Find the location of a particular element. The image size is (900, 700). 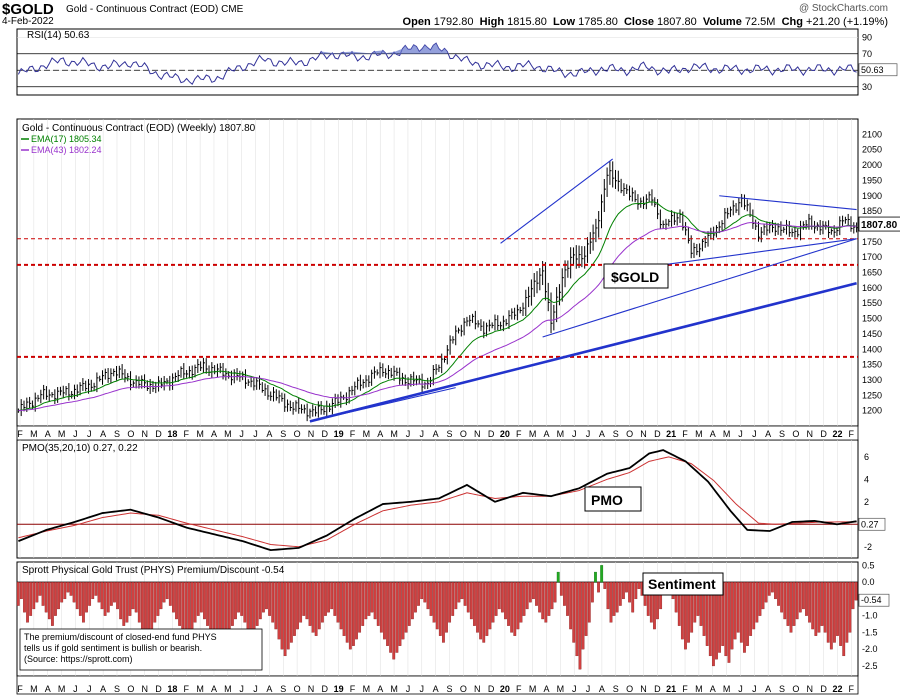

rsi-current-value: 50.63 is located at coordinates (872, 70).